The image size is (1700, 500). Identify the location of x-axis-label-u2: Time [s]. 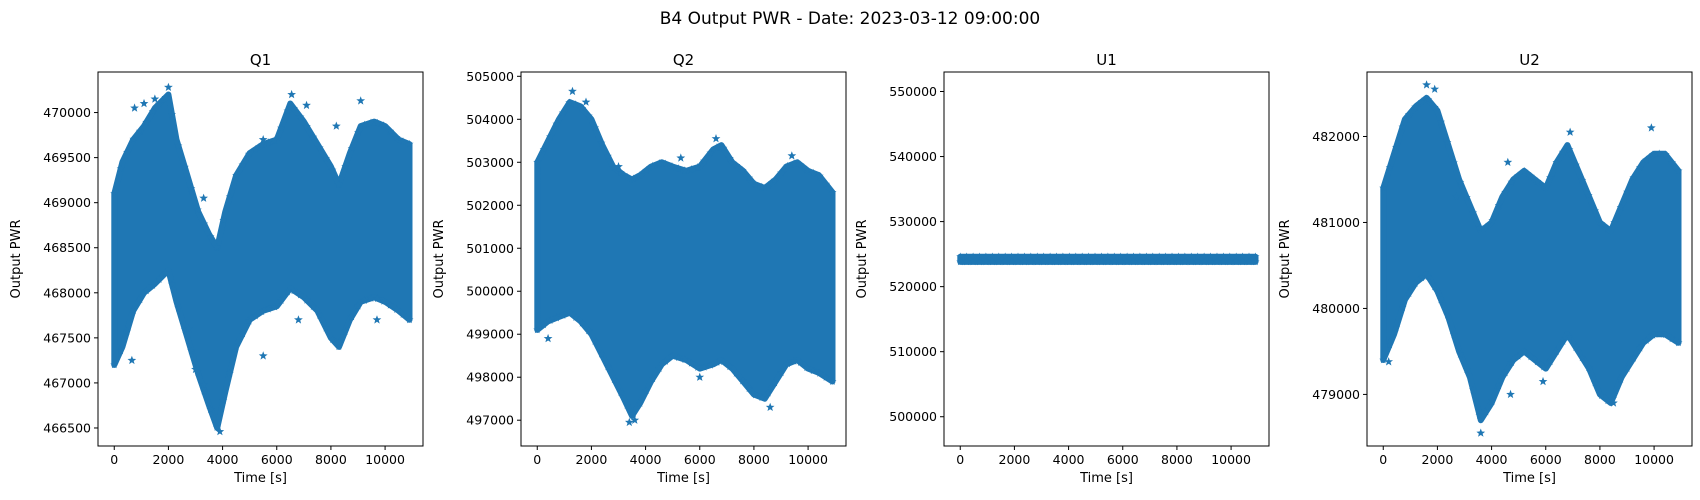
(1529, 478).